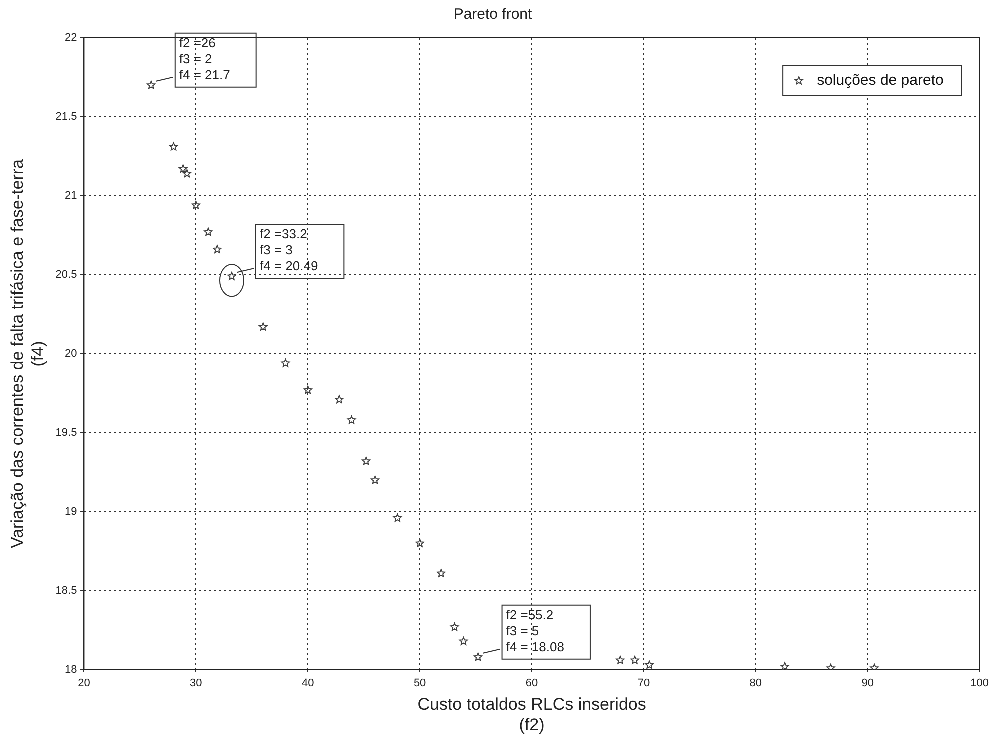 This screenshot has height=740, width=992. What do you see at coordinates (67, 591) in the screenshot?
I see `y-tick-label: 18.5` at bounding box center [67, 591].